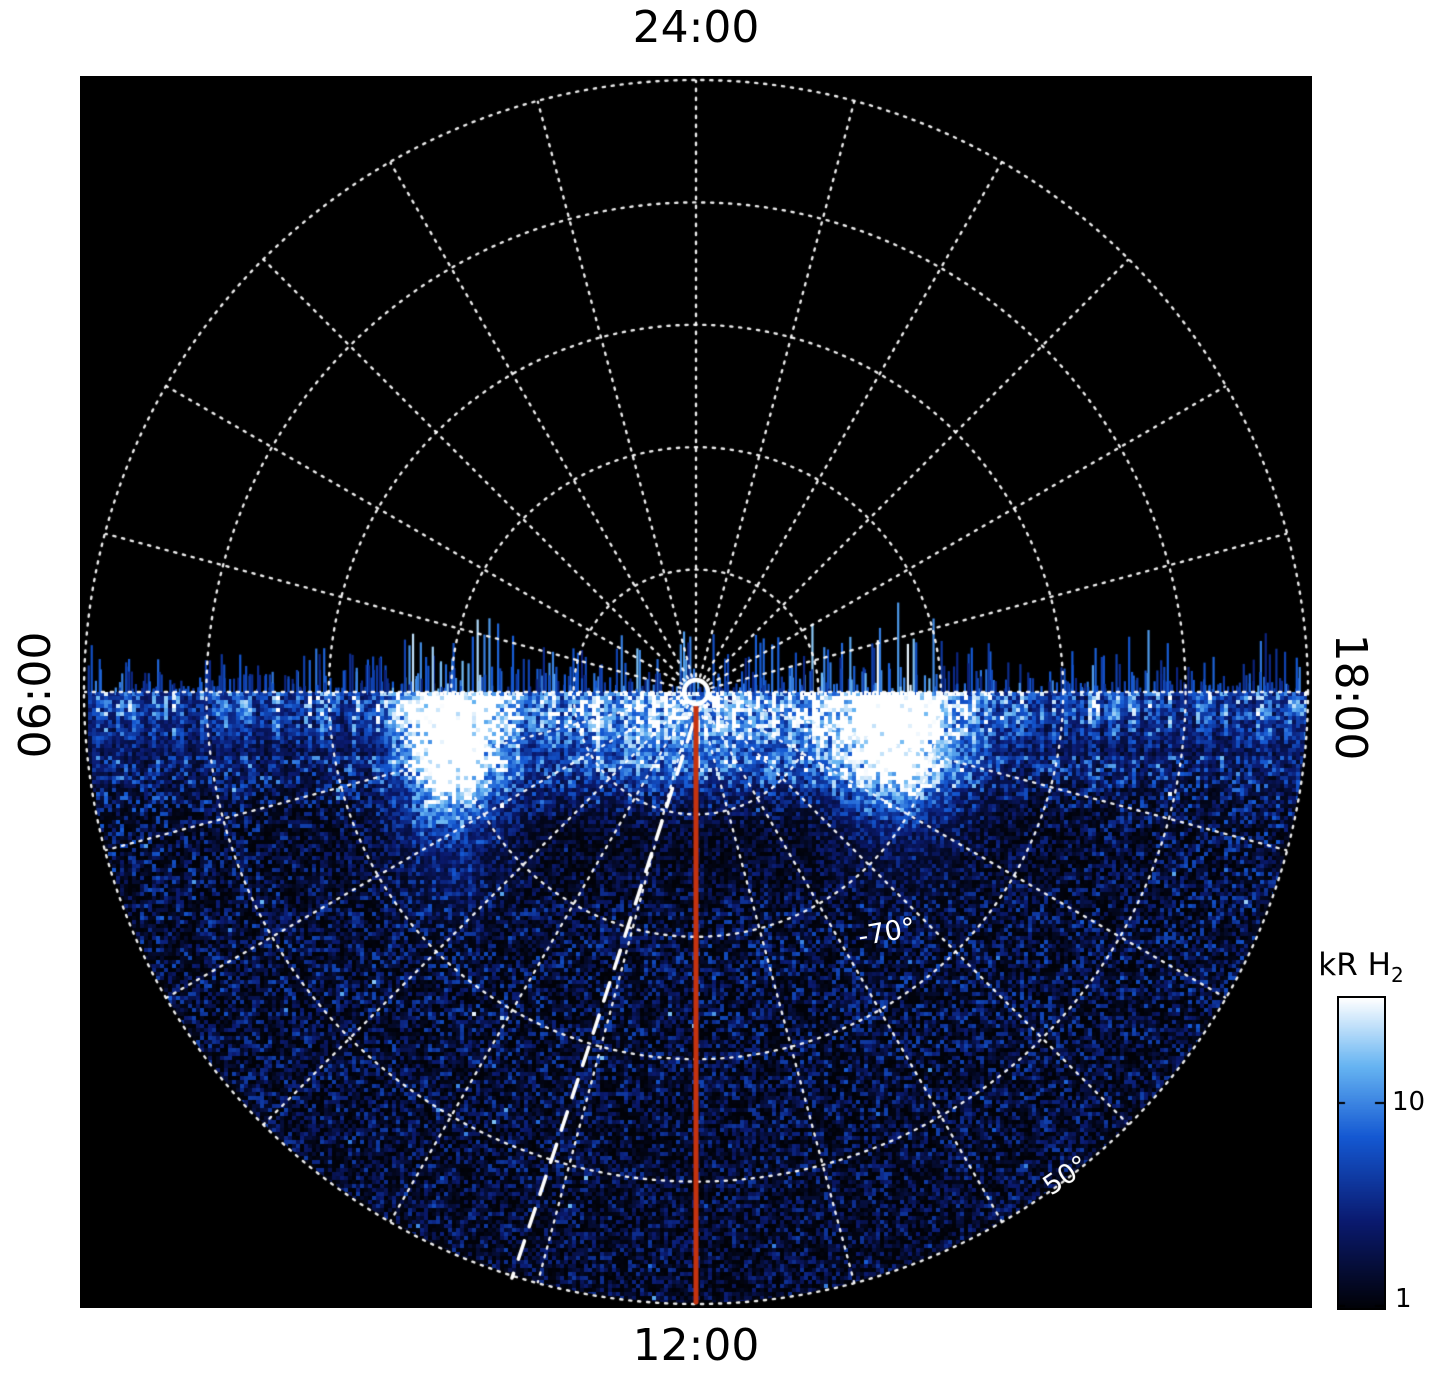 This screenshot has height=1384, width=1447. I want to click on time-label-2400: 24:00, so click(696, 27).